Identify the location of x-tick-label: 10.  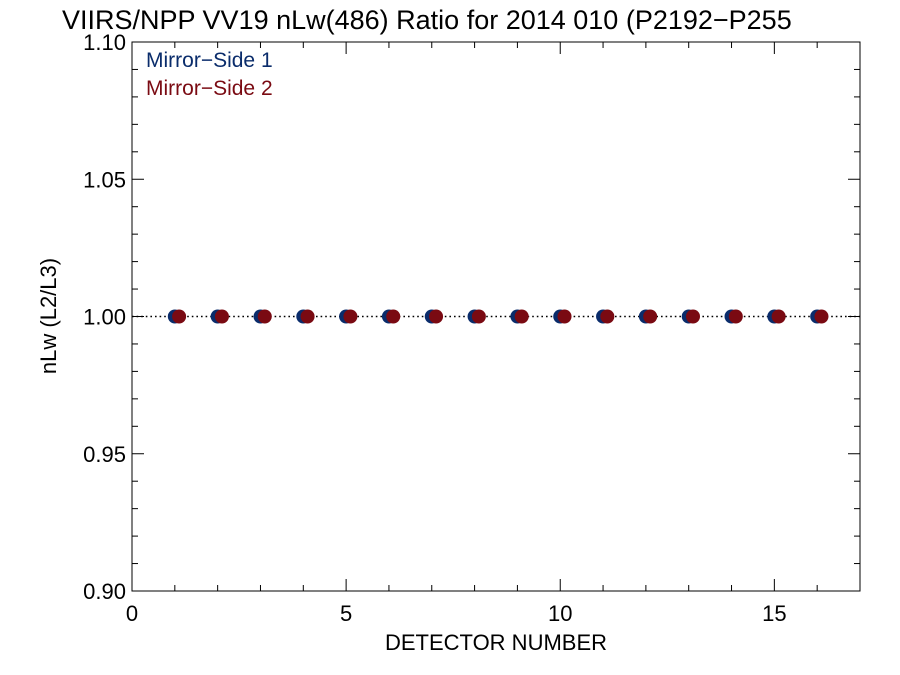
(560, 613).